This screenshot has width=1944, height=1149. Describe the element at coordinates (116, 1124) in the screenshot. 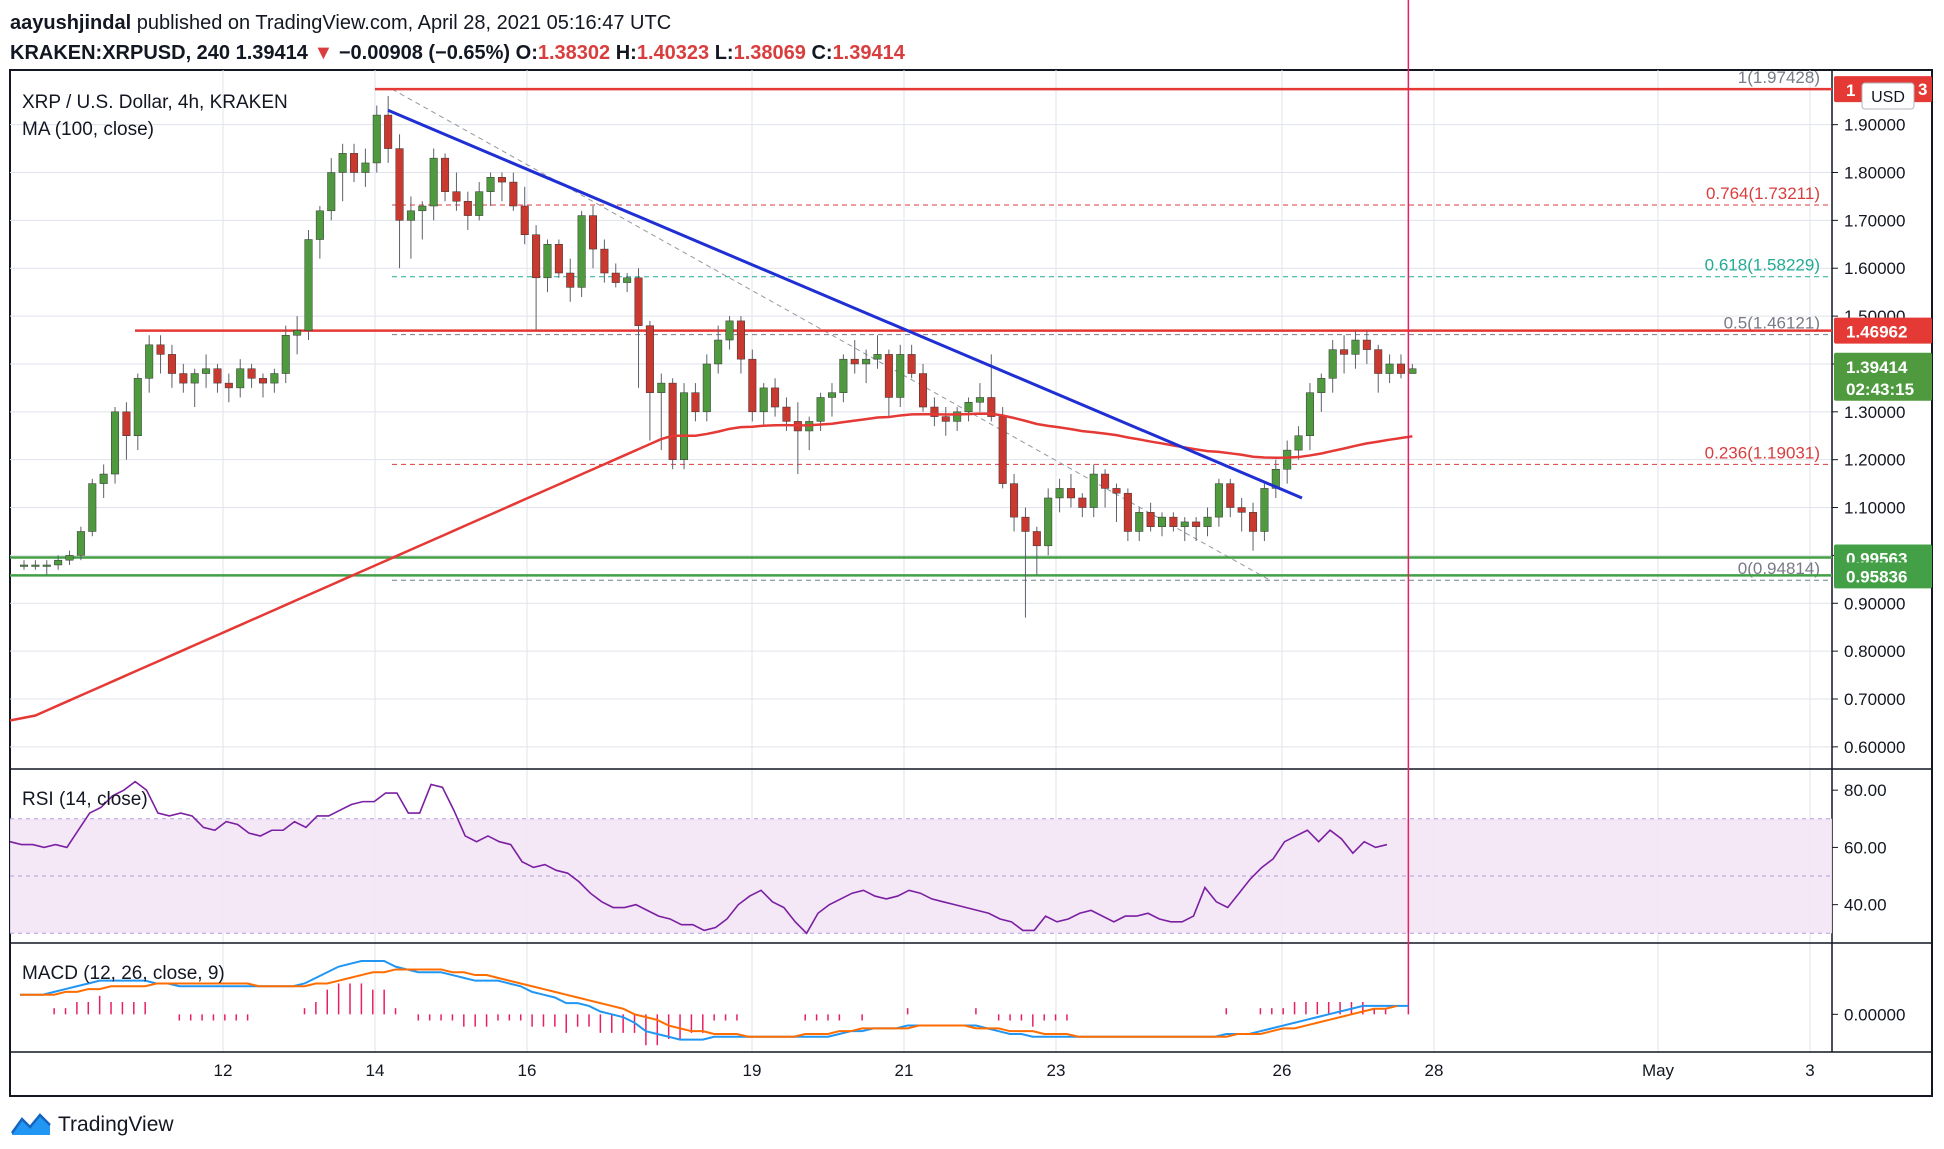

I see `brand-name: TradingView` at that location.